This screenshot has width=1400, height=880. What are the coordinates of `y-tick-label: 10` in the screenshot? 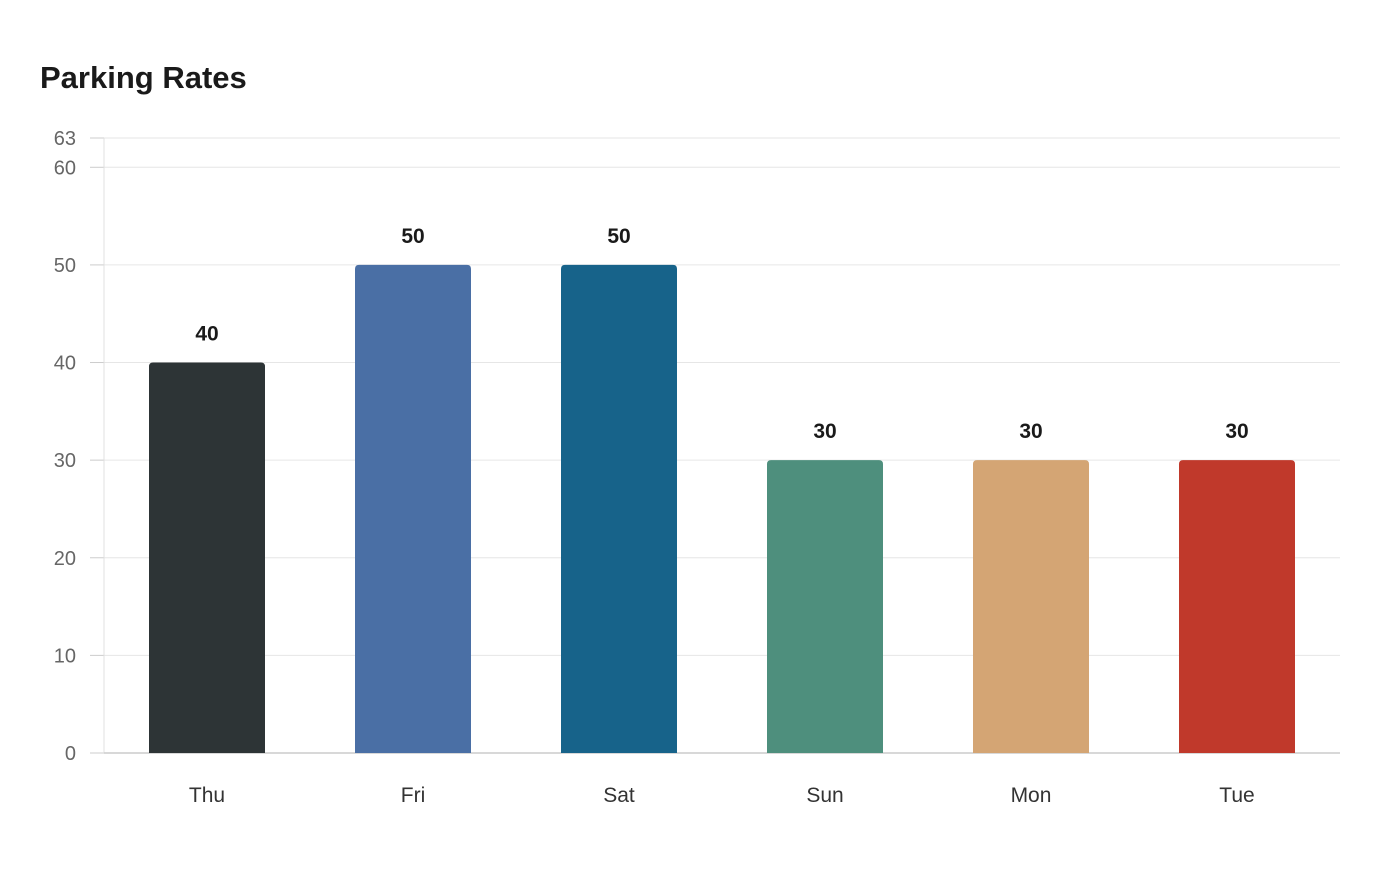 It's located at (65, 656).